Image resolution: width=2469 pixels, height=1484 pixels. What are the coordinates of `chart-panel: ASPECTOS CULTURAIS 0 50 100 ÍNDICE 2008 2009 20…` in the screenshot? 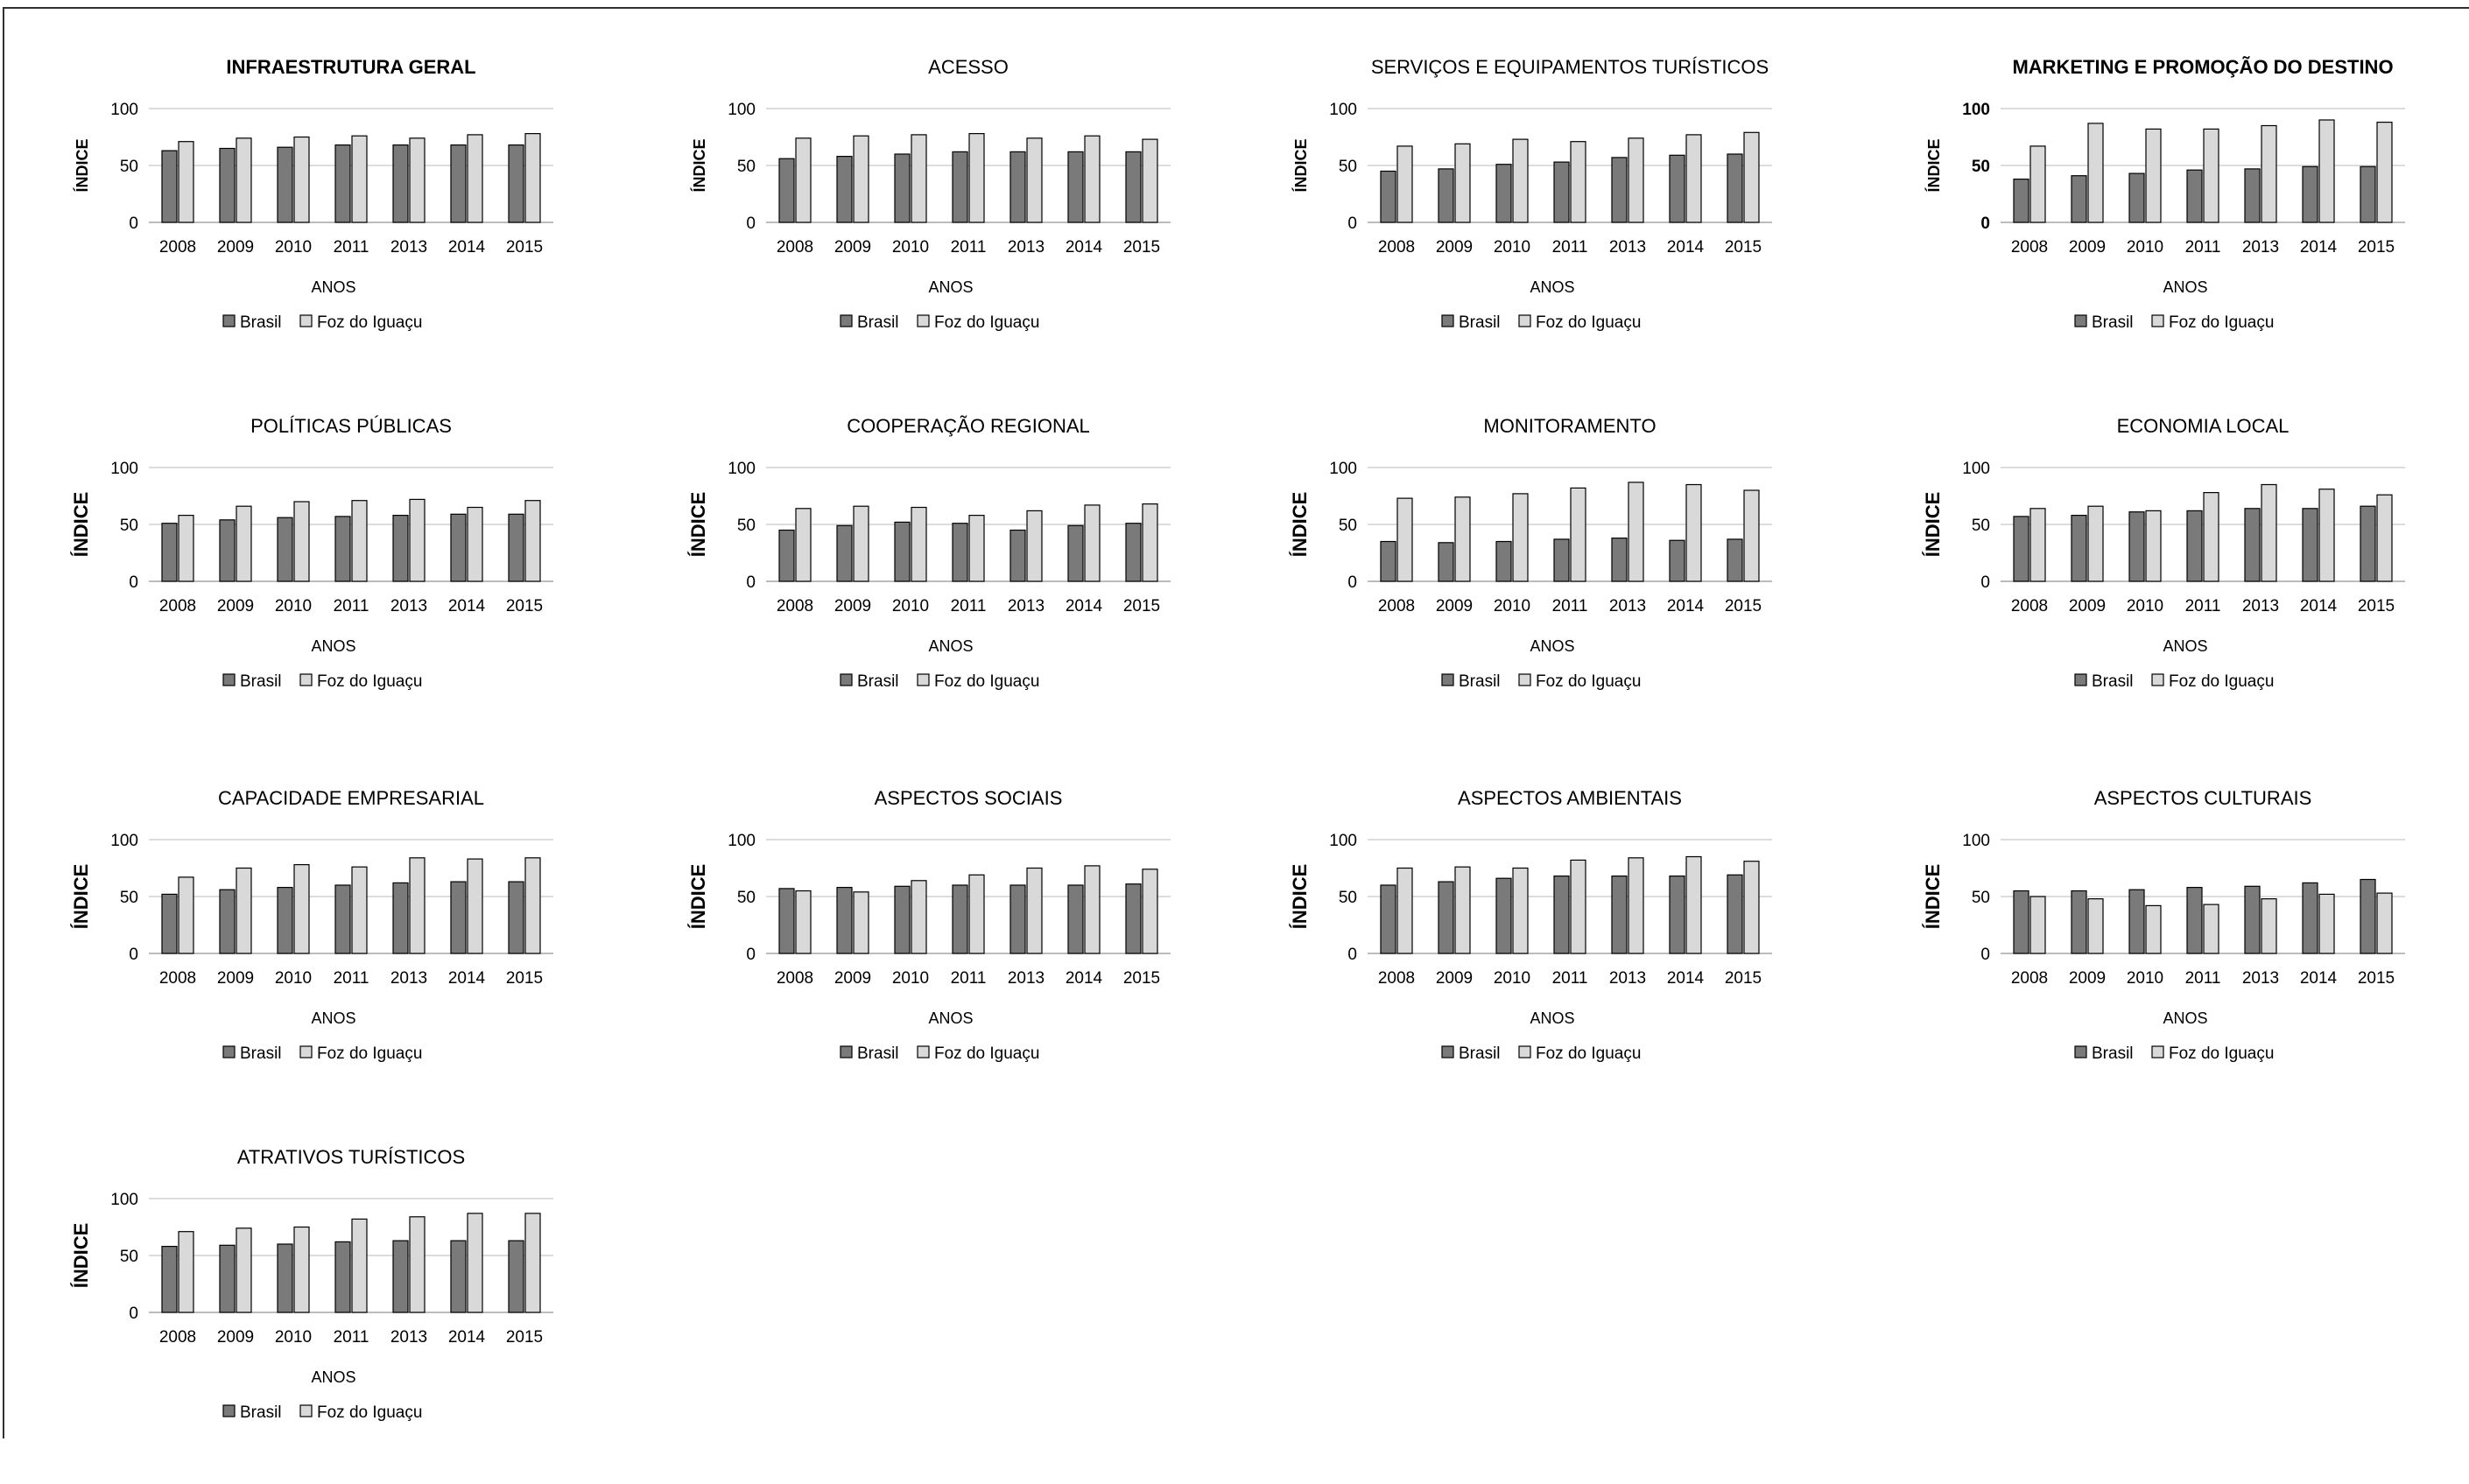 It's located at (2141, 945).